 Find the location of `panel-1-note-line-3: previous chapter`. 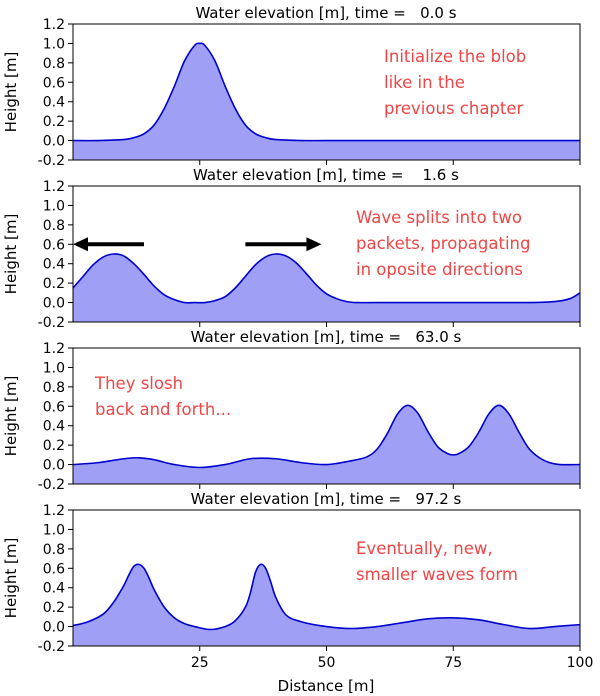

panel-1-note-line-3: previous chapter is located at coordinates (454, 108).